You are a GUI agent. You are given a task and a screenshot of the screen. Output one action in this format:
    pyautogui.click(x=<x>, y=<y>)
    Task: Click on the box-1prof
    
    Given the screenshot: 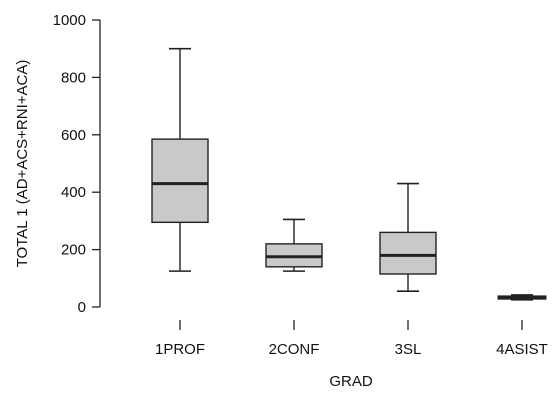 What is the action you would take?
    pyautogui.click(x=180, y=159)
    